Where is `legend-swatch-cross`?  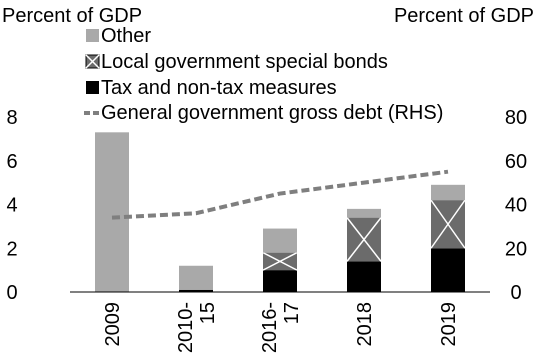 legend-swatch-cross is located at coordinates (92, 61).